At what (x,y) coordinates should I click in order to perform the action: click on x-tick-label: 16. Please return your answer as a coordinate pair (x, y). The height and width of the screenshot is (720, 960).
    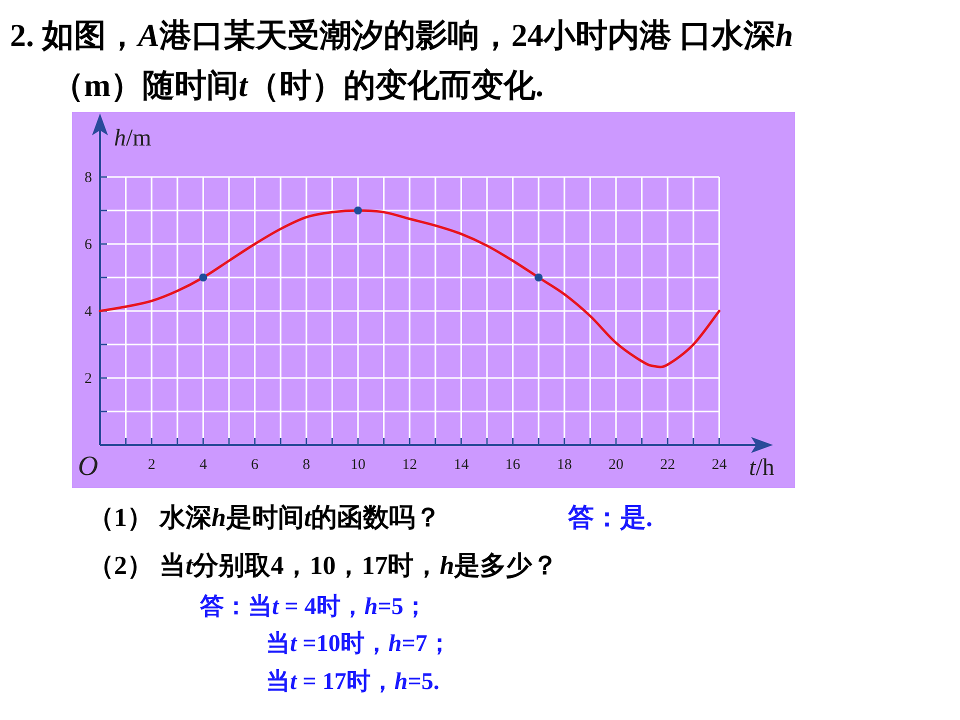
    Looking at the image, I should click on (513, 465).